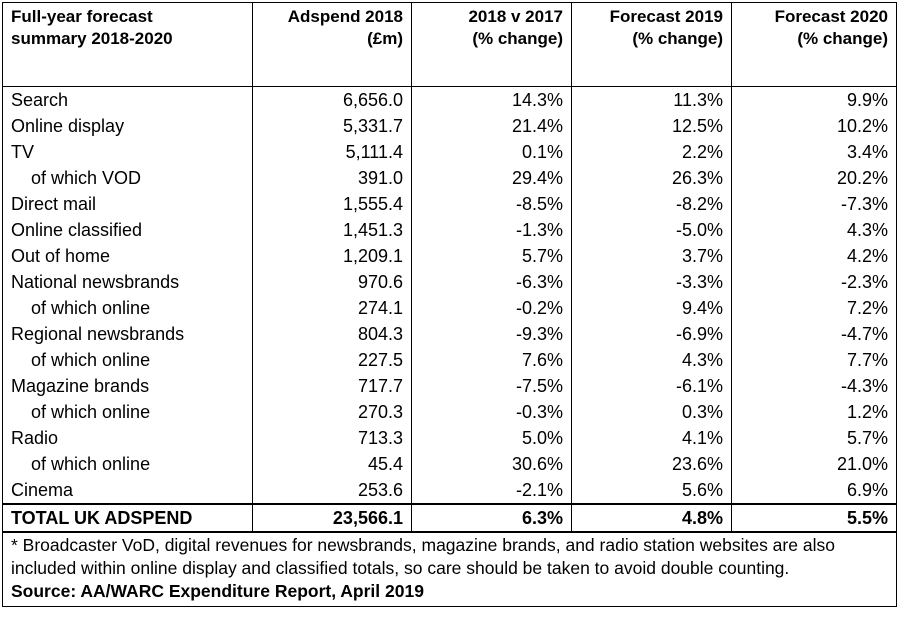  Describe the element at coordinates (127, 99) in the screenshot. I see `row-label: Search` at that location.